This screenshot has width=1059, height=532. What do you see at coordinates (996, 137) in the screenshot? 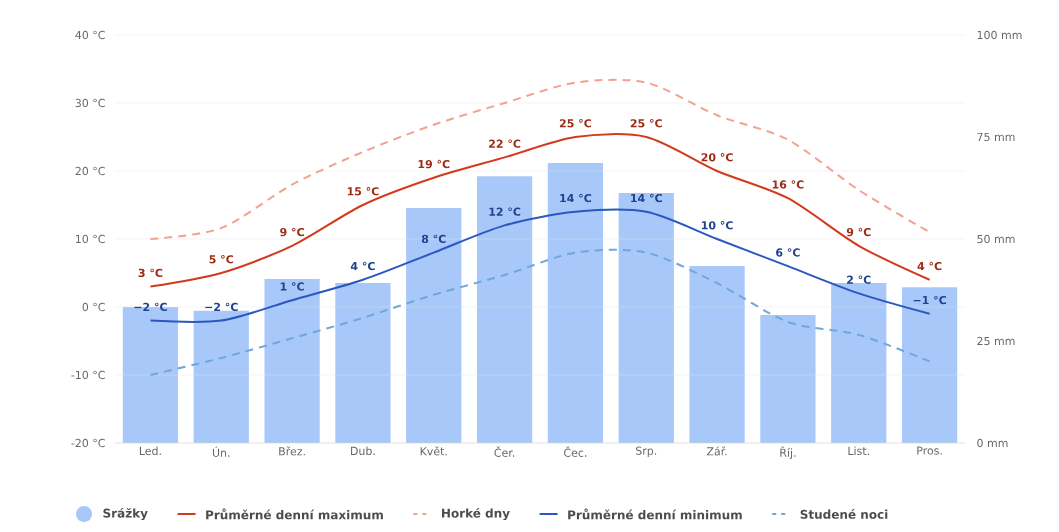
I see `y2-tick-label: 75 mm` at bounding box center [996, 137].